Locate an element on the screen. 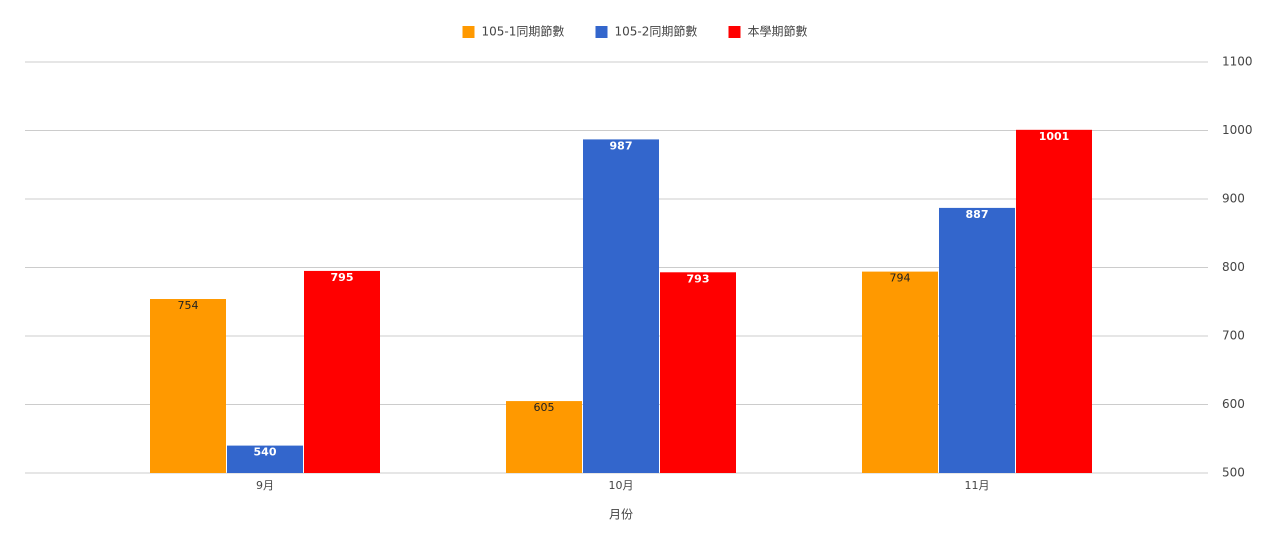  legend-label: 本學期節數 is located at coordinates (778, 31).